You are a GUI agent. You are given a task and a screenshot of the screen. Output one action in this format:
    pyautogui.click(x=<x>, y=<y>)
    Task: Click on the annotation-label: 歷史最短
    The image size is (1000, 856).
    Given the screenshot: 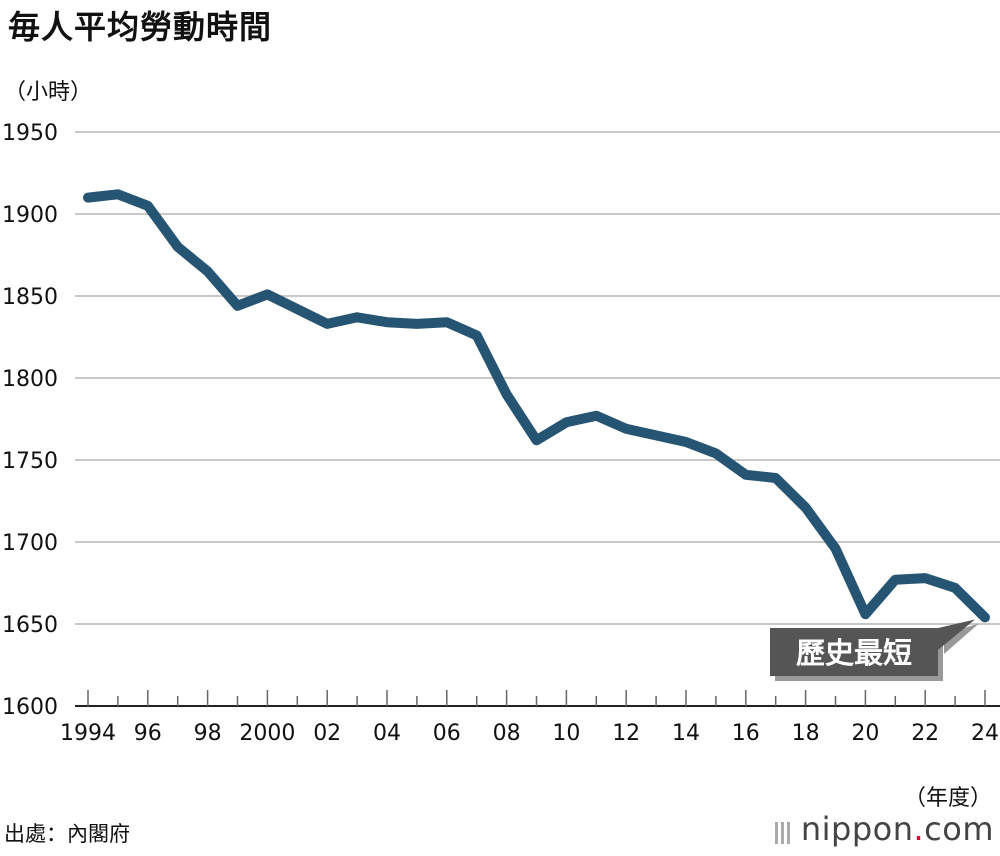 What is the action you would take?
    pyautogui.click(x=854, y=653)
    